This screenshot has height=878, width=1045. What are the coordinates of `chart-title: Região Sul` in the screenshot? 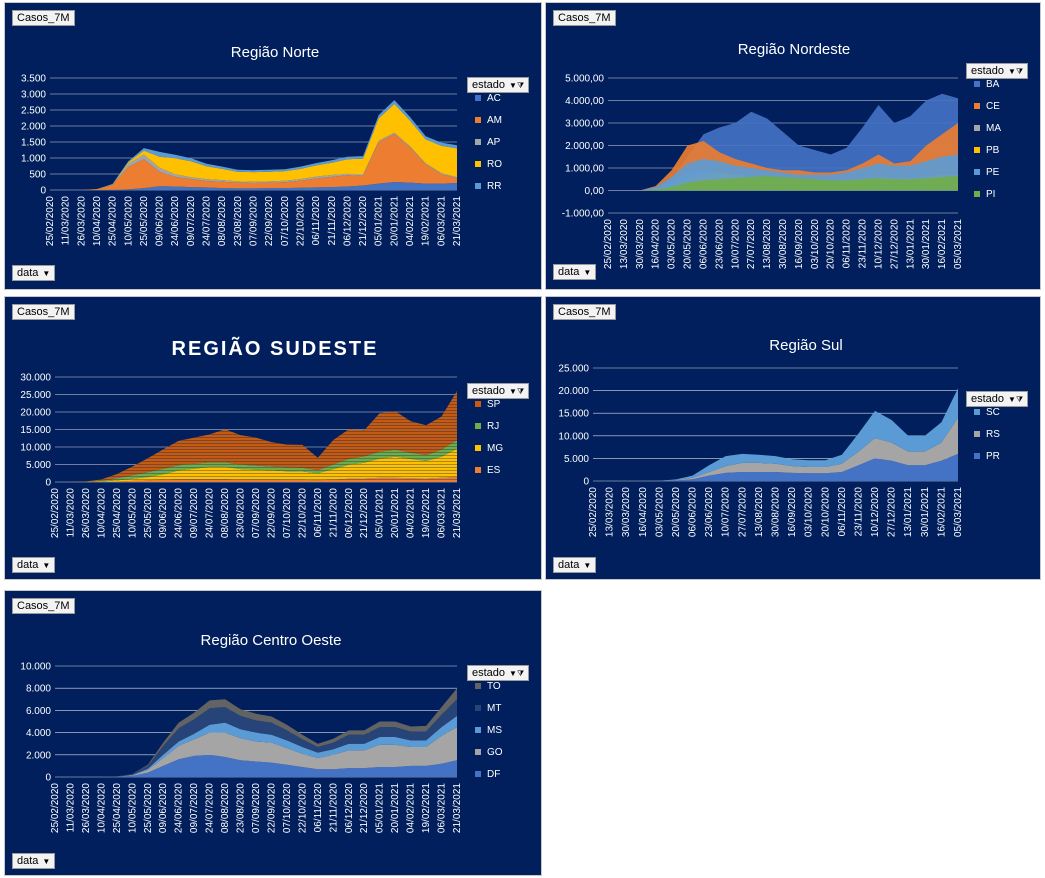 It's located at (805, 345).